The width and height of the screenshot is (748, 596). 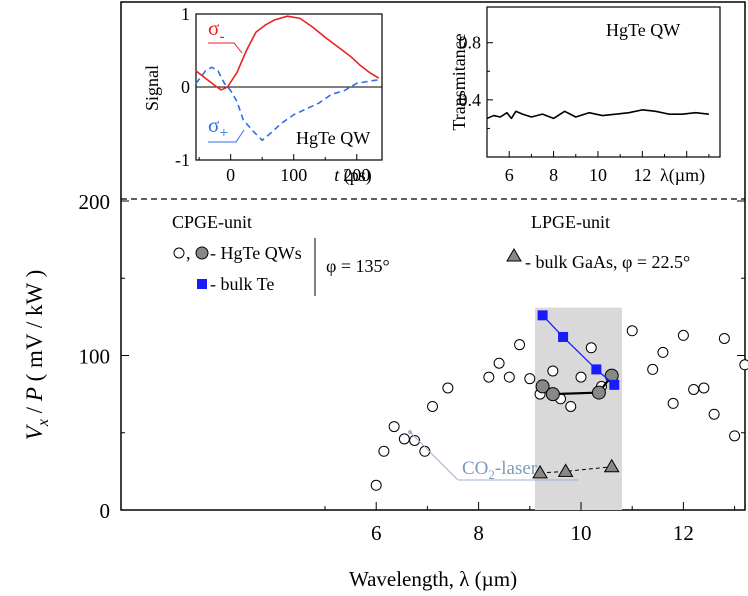 I want to click on co2-band, so click(x=578, y=408).